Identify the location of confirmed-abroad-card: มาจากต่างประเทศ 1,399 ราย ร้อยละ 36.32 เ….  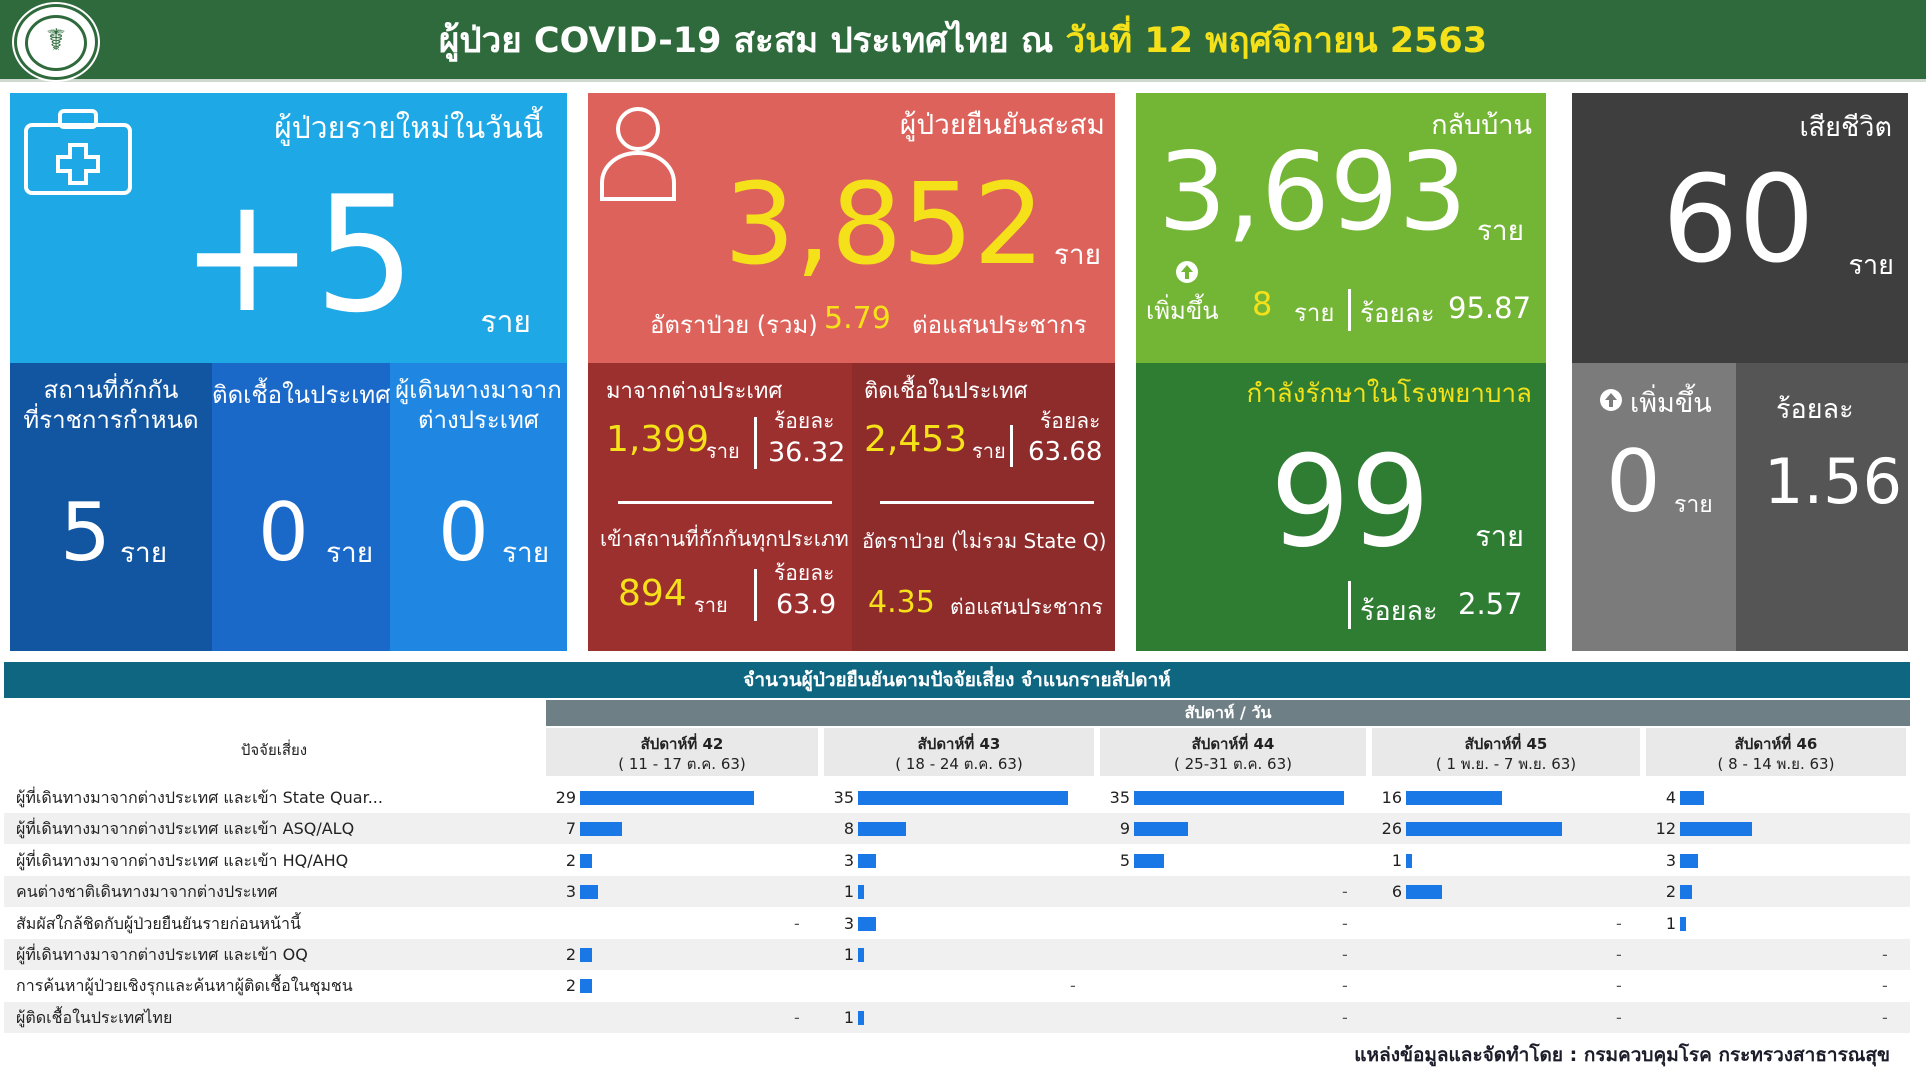
(720, 507).